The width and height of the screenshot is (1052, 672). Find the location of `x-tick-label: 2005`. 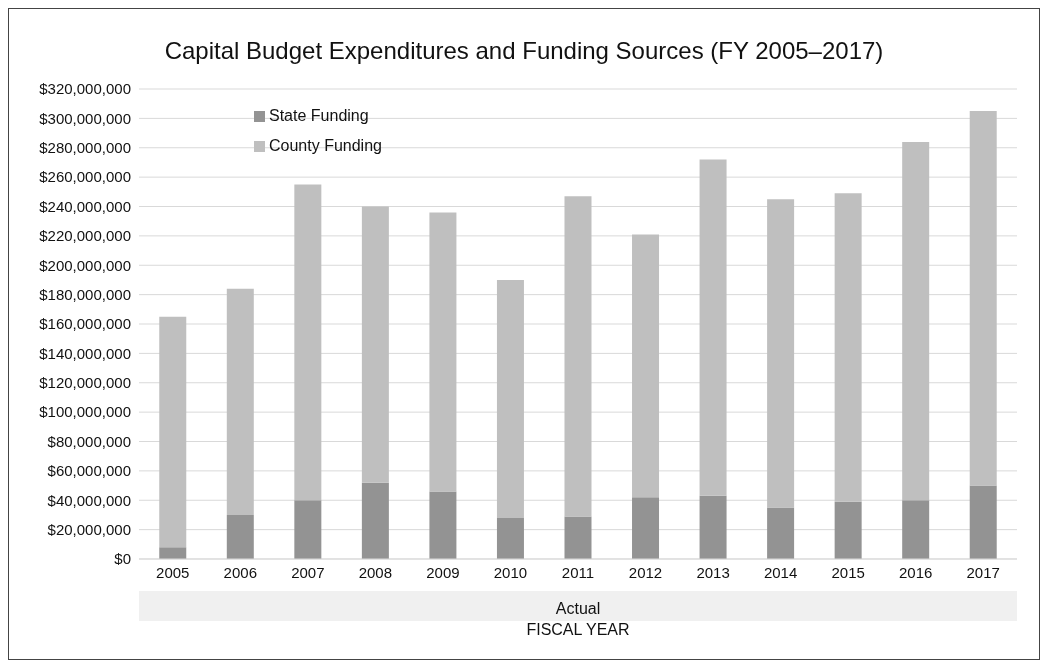

x-tick-label: 2005 is located at coordinates (173, 572).